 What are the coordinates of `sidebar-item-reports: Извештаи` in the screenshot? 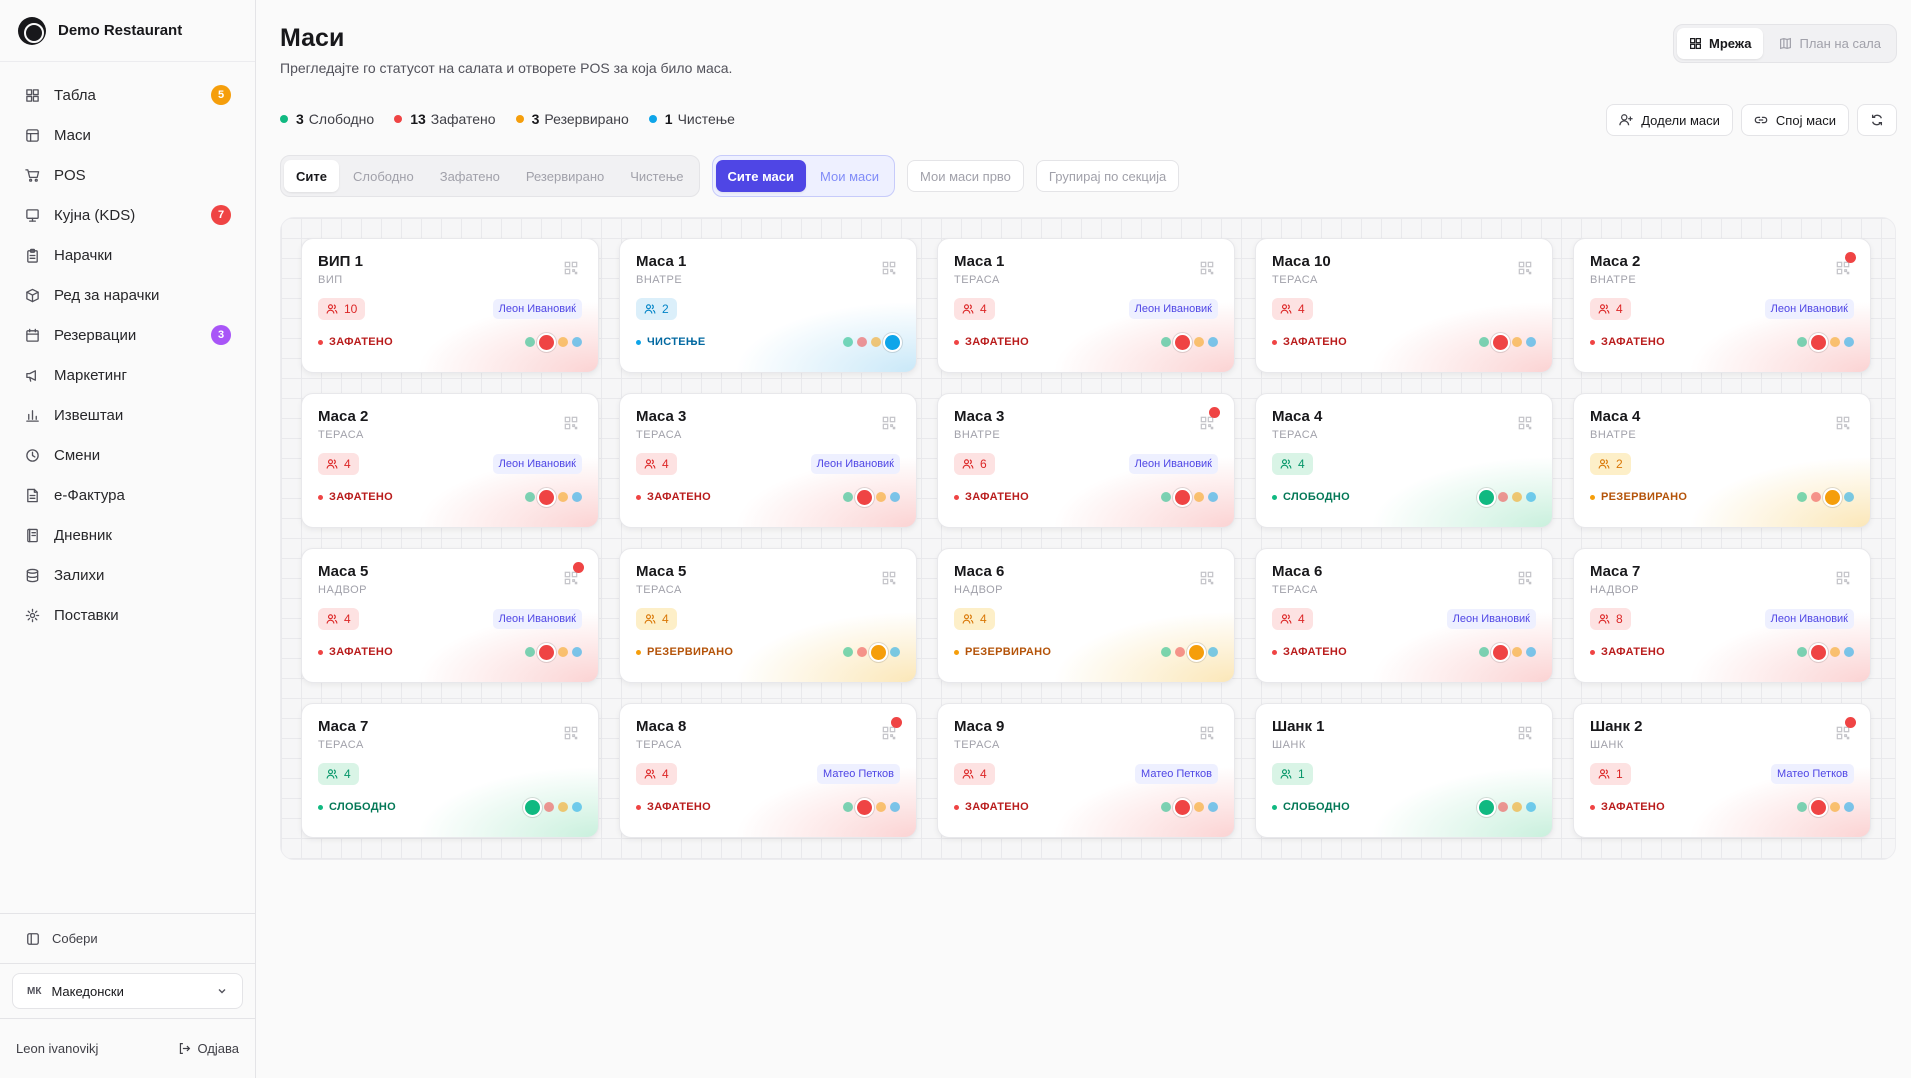 It's located at (127, 415).